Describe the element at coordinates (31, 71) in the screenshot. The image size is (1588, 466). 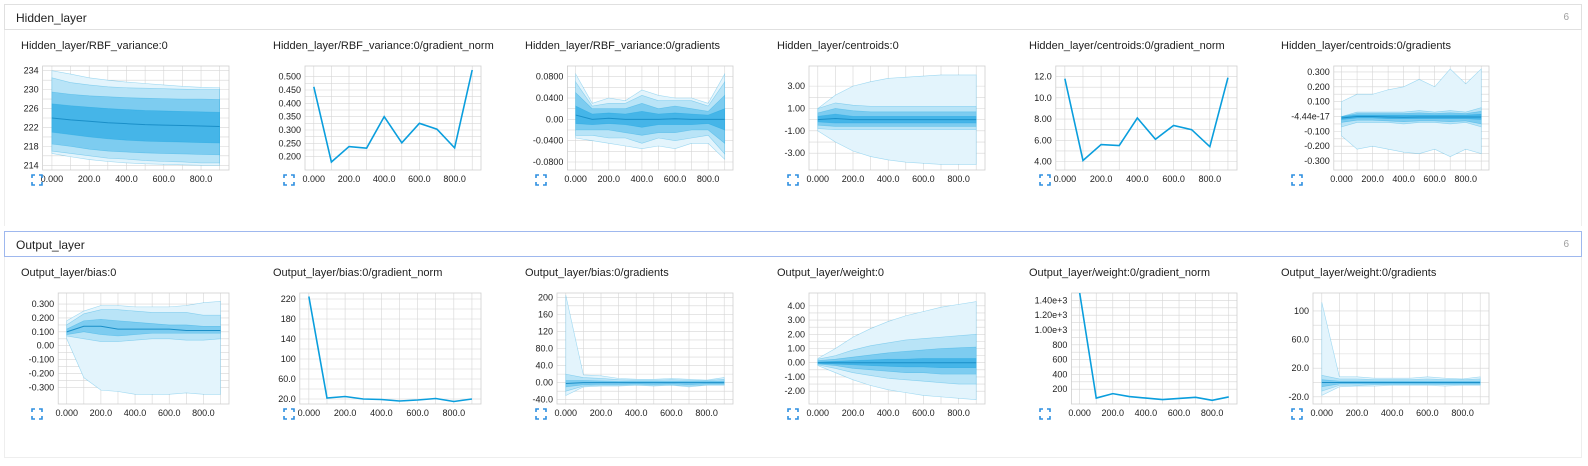
I see `y-tick-label: 234` at that location.